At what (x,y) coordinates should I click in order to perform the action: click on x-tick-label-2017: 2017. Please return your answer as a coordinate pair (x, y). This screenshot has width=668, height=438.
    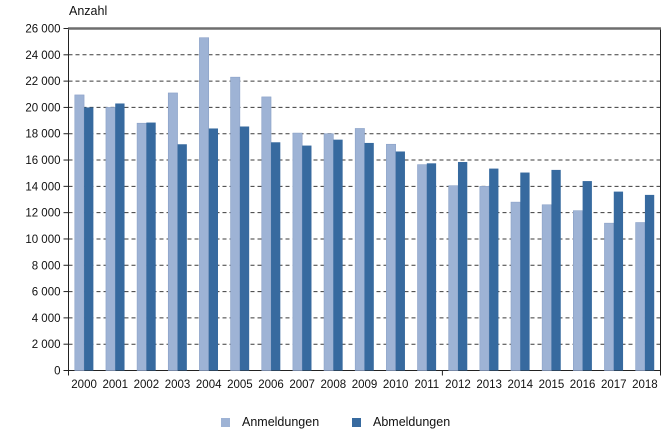
    Looking at the image, I should click on (614, 385).